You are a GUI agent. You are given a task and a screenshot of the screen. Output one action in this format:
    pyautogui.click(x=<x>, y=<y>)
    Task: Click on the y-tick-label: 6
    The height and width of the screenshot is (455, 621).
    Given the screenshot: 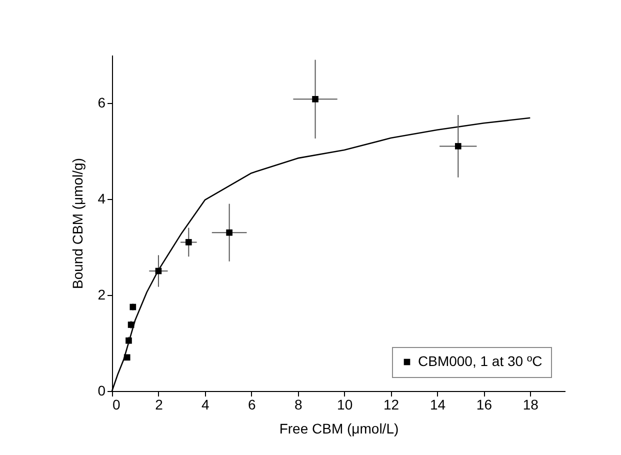 What is the action you would take?
    pyautogui.click(x=102, y=102)
    